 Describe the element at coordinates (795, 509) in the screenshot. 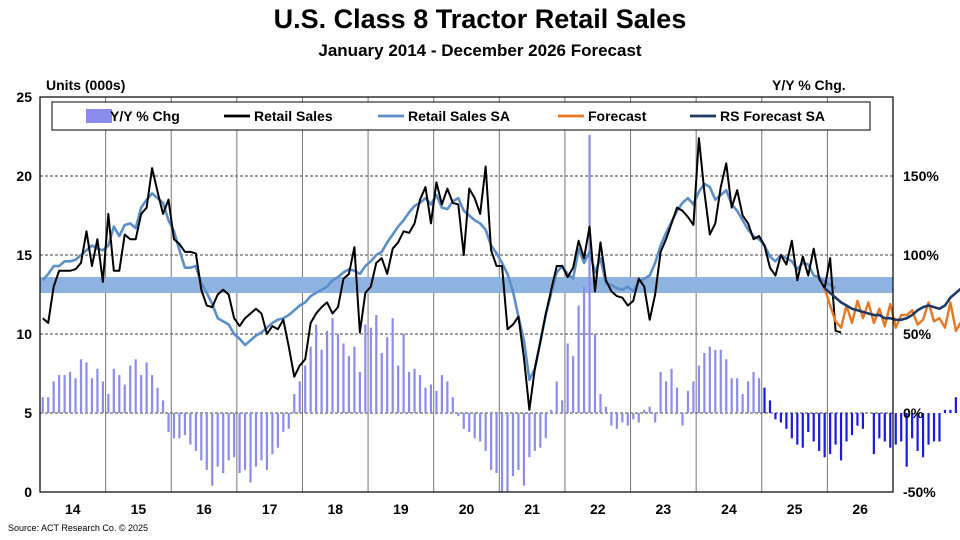

I see `year-label: 25` at that location.